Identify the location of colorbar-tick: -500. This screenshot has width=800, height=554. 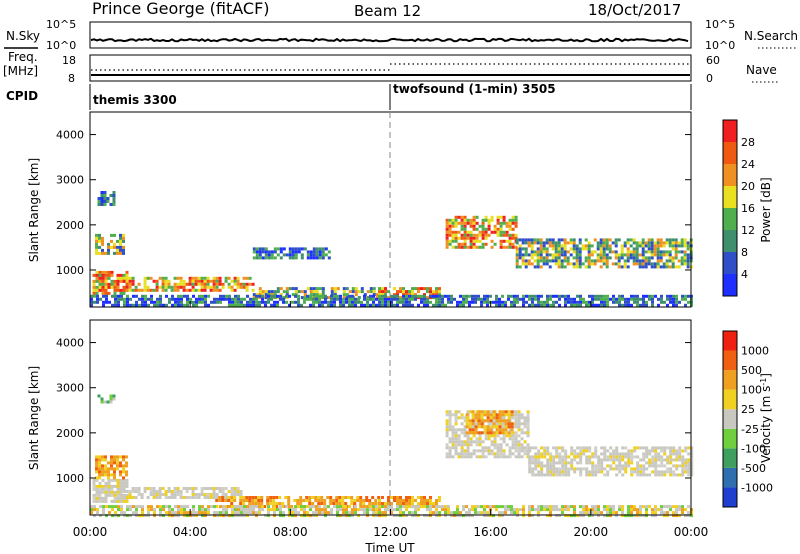
(753, 468).